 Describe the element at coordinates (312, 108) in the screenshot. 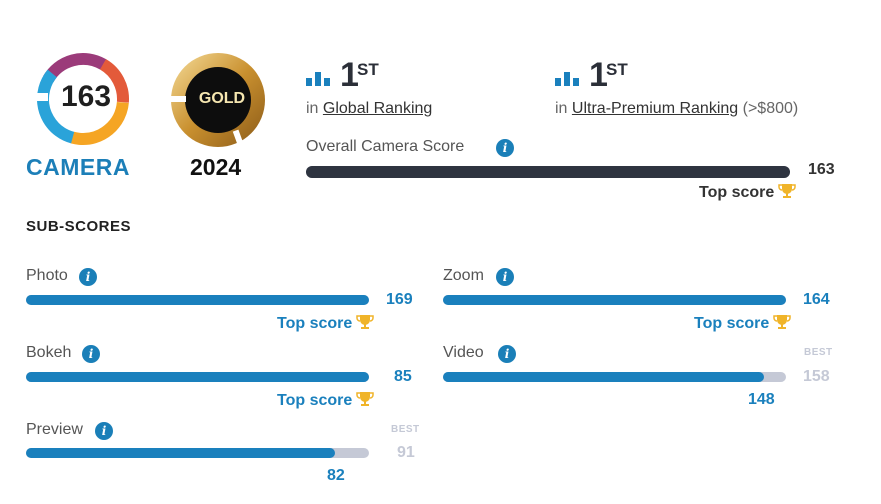

I see `global-rank-prefix: in` at that location.